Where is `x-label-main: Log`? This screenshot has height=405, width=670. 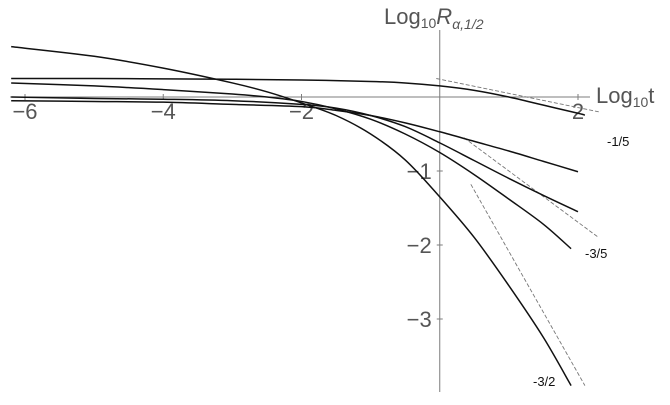 x-label-main: Log is located at coordinates (614, 95).